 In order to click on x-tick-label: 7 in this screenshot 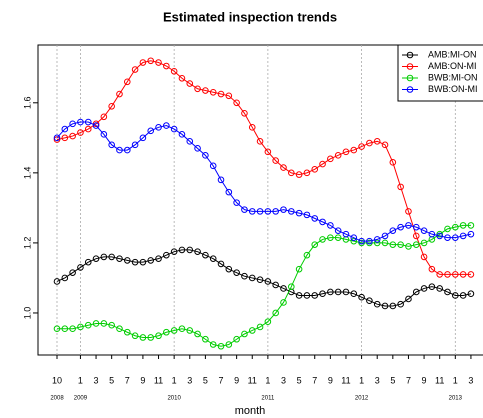, I will do `click(314, 380)`.